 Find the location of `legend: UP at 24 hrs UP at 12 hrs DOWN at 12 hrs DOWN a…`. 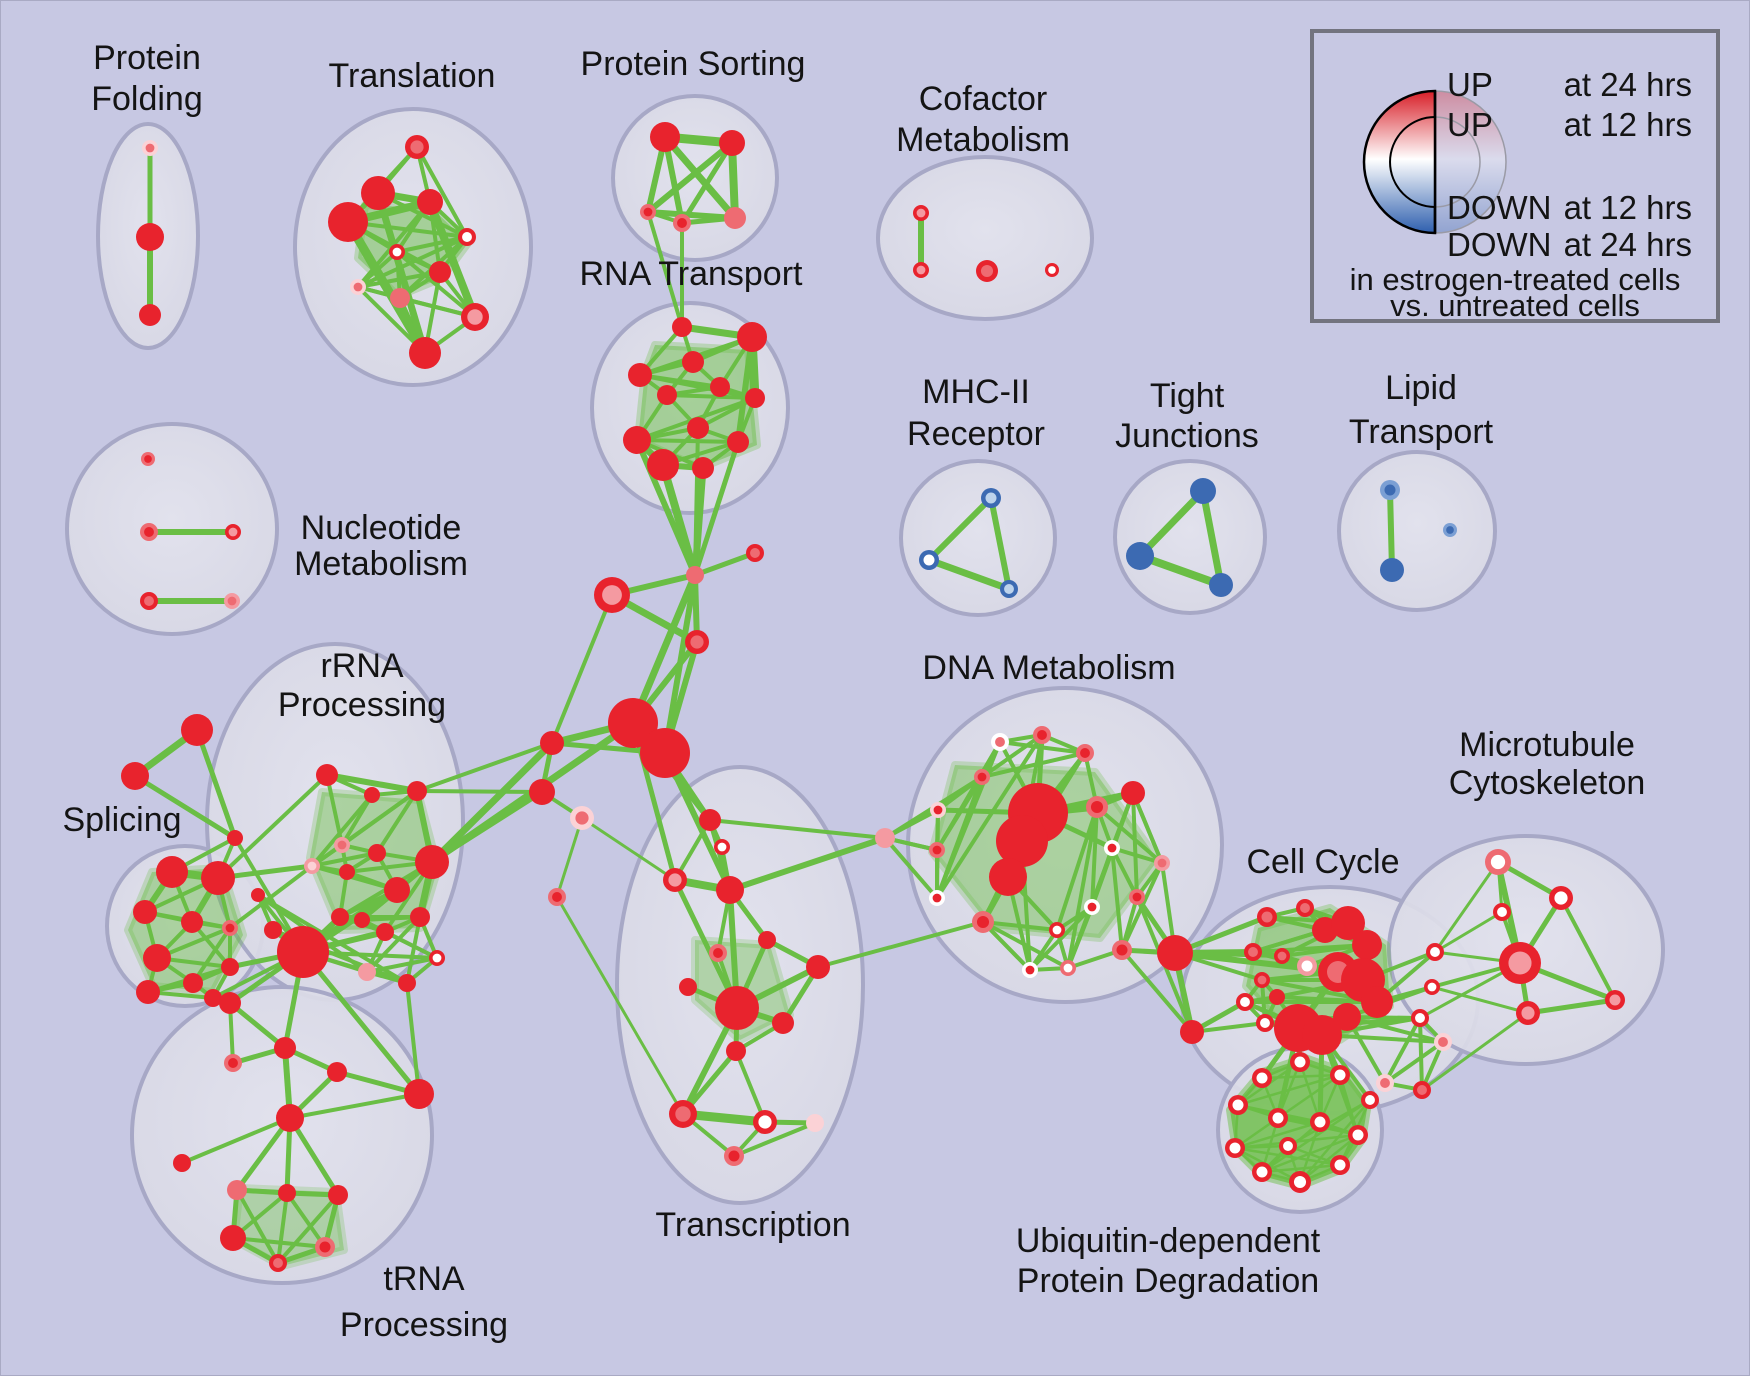

legend: UP at 24 hrs UP at 12 hrs DOWN at 12 hrs DOWN a… is located at coordinates (1515, 176).